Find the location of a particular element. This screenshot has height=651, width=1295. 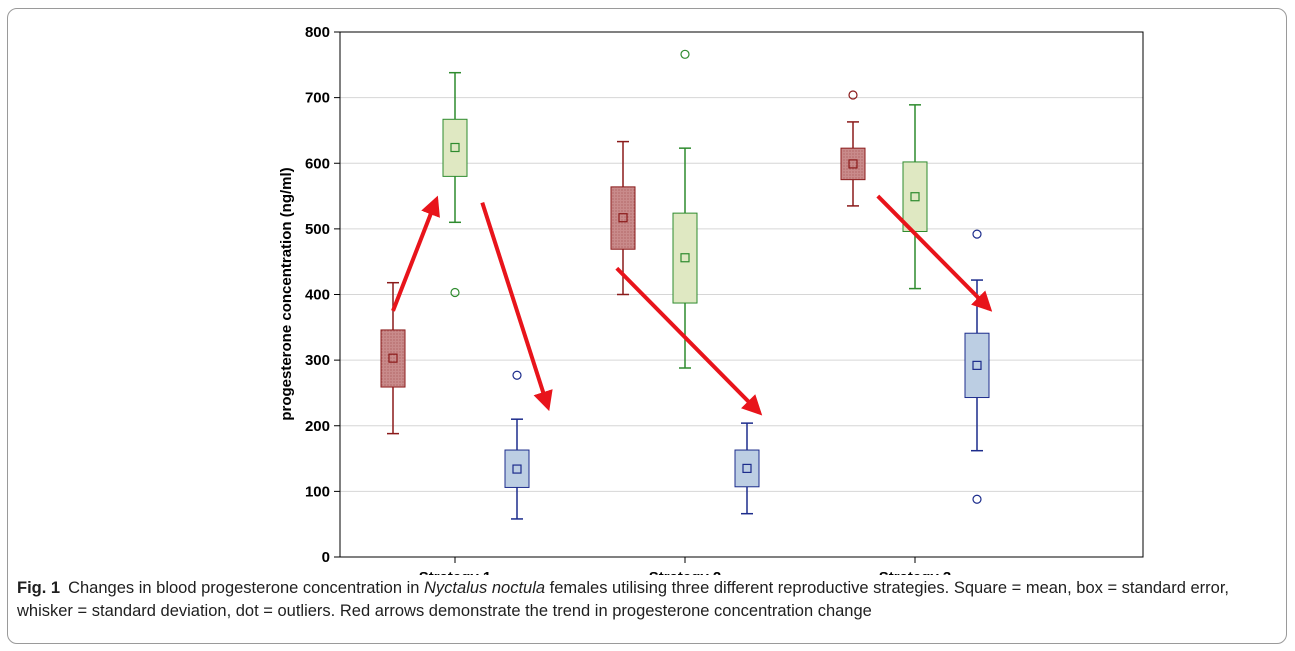

x-tick-label: Strategy 3 is located at coordinates (915, 572).